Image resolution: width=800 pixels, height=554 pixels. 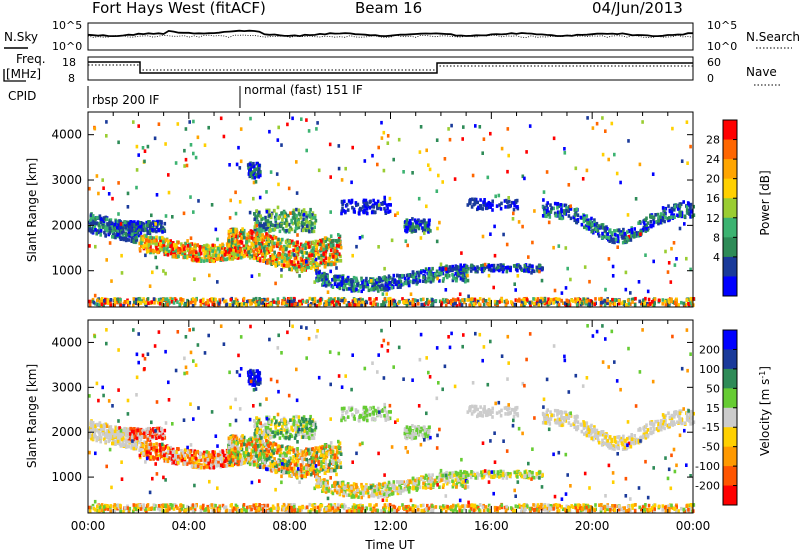 I want to click on freq-series, so click(x=390, y=67).